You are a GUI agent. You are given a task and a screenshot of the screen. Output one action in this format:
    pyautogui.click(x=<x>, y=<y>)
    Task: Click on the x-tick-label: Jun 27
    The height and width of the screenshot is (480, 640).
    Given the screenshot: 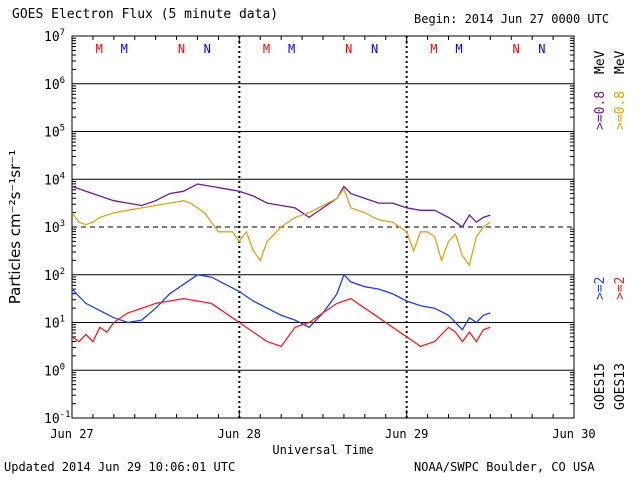 What is the action you would take?
    pyautogui.click(x=71, y=434)
    